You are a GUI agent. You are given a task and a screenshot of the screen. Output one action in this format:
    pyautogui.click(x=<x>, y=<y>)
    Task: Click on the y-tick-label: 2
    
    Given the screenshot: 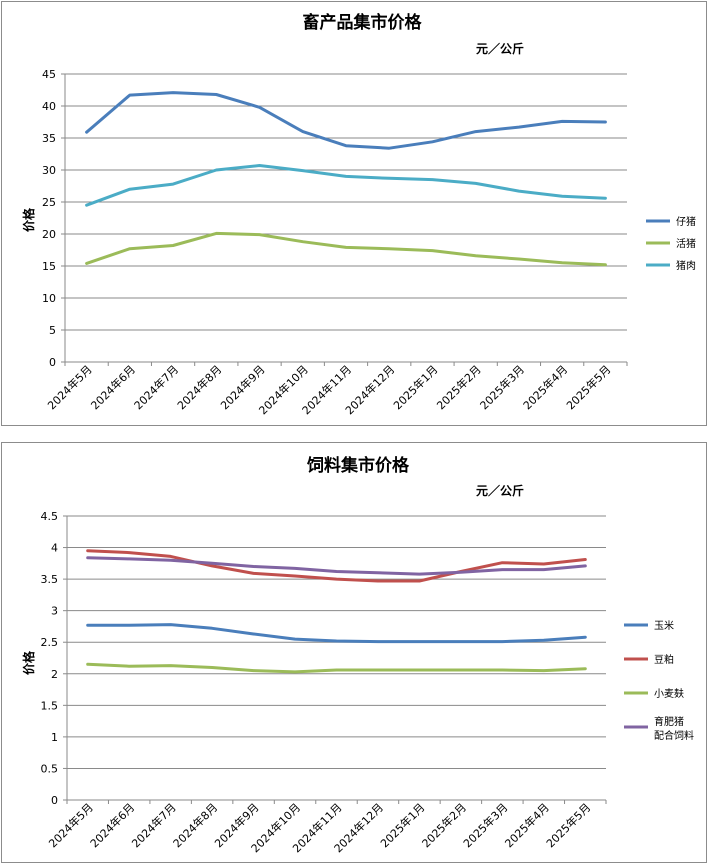 What is the action you would take?
    pyautogui.click(x=54, y=674)
    